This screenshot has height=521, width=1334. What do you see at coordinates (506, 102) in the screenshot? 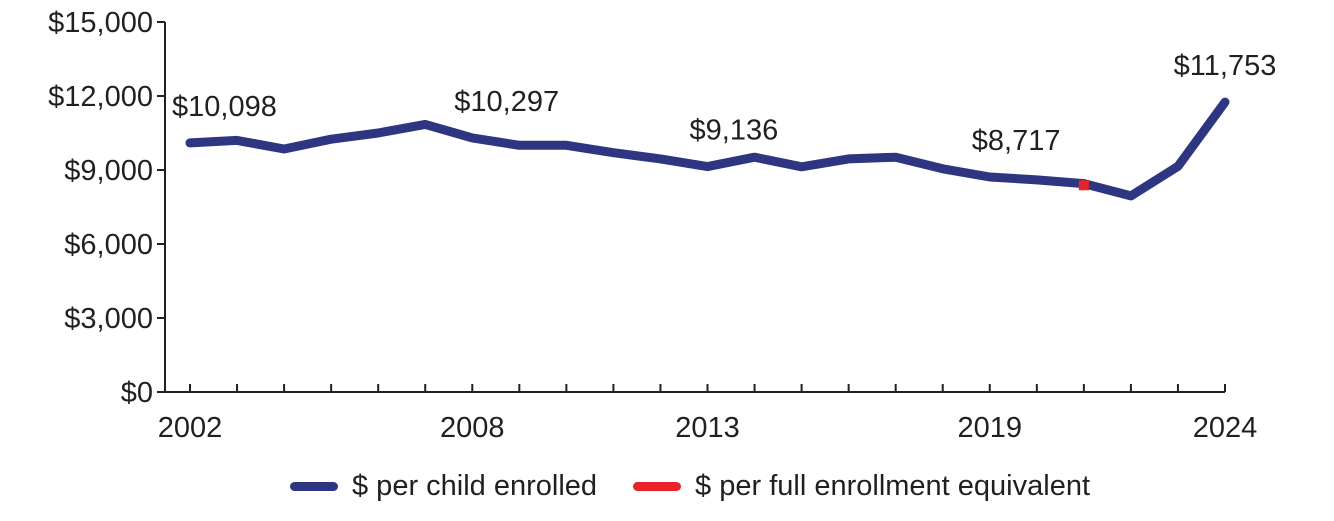
I see `data-label: $10,297` at bounding box center [506, 102].